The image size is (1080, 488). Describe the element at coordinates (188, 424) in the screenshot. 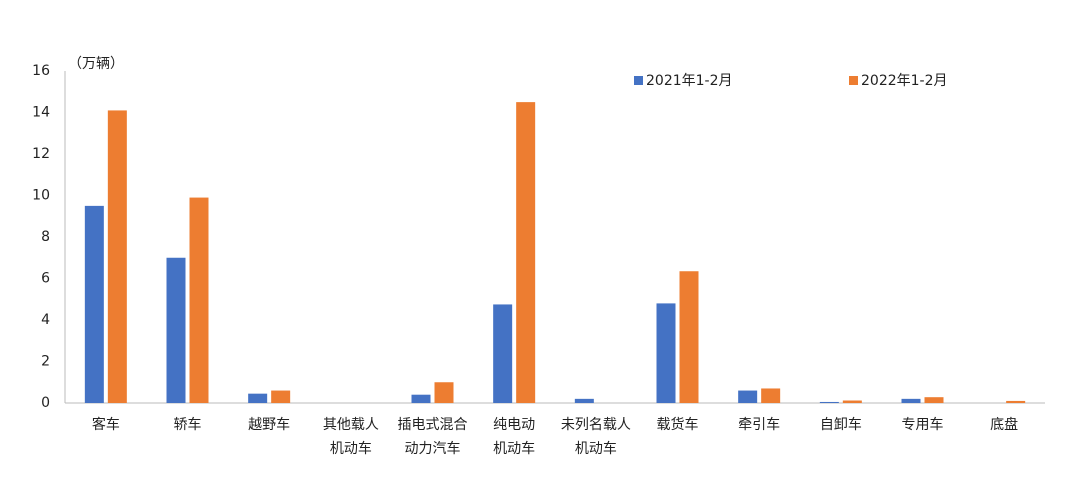

I see `x-tick-label: 轿车` at that location.